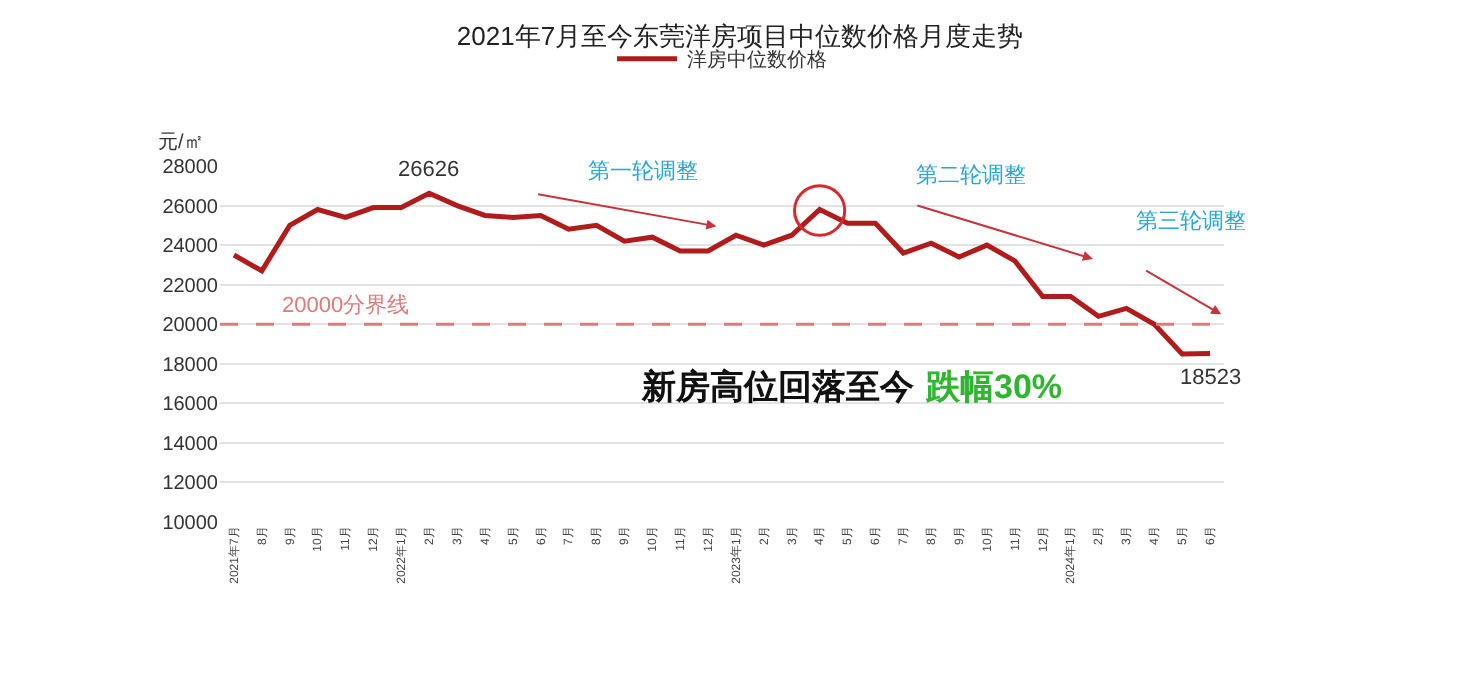  Describe the element at coordinates (190, 326) in the screenshot. I see `y-tick-label: 20000` at that location.